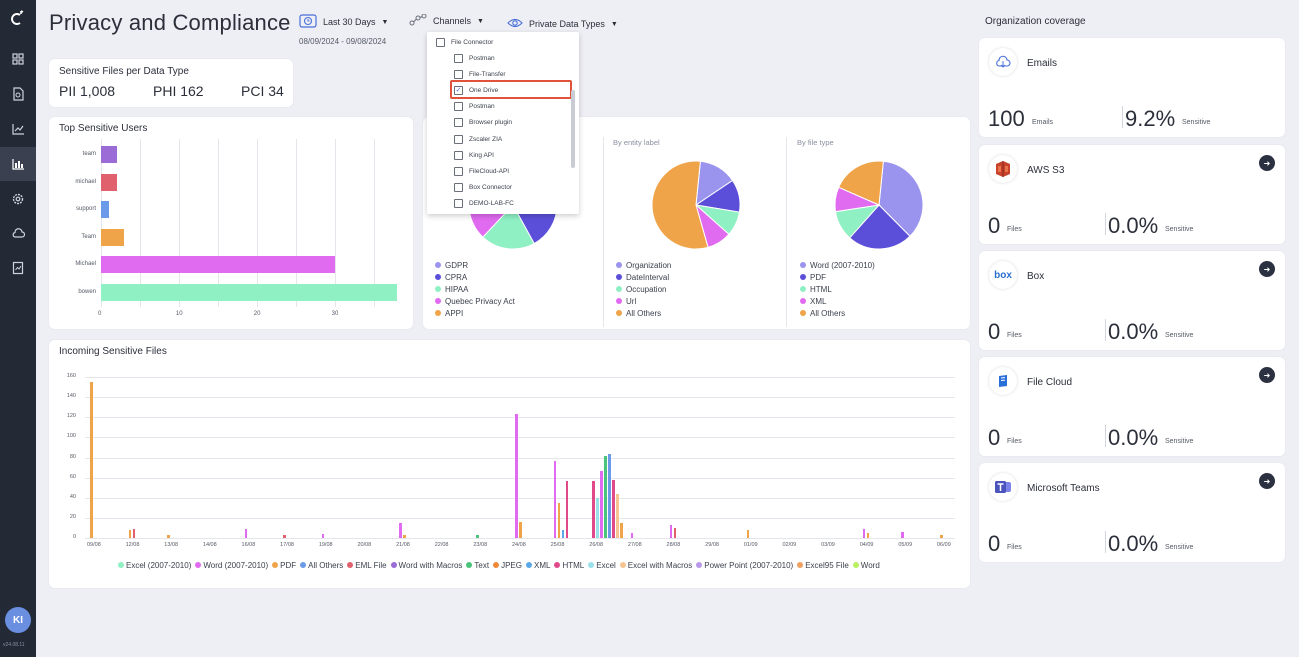 Image resolution: width=1299 pixels, height=657 pixels. What do you see at coordinates (18, 233) in the screenshot?
I see `sidebar-cloud-icon` at bounding box center [18, 233].